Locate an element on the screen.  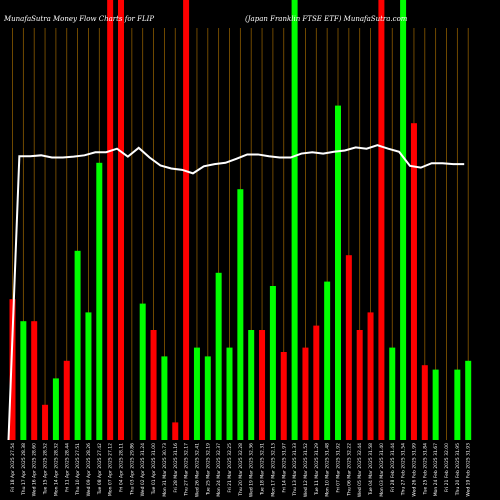
date-label: Fri 11 Apr 2025 28.44 is located at coordinates (67, 467).